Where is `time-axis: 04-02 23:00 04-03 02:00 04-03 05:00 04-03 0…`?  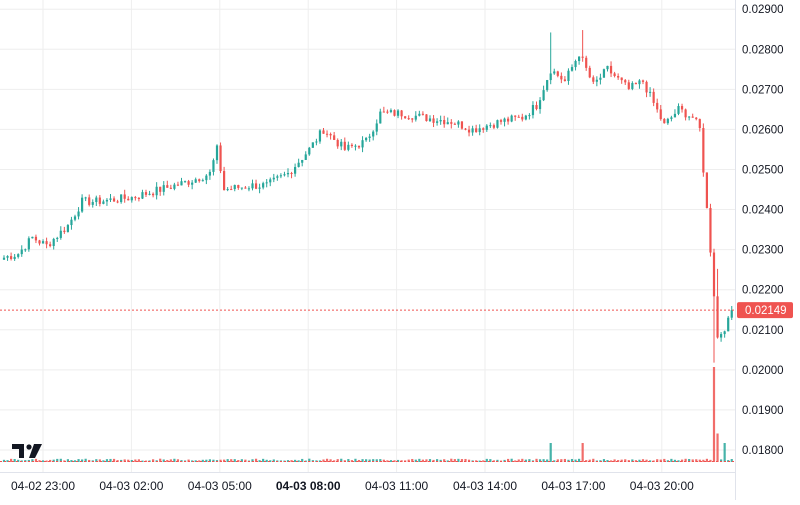 time-axis: 04-02 23:00 04-03 02:00 04-03 05:00 04-03 0… is located at coordinates (352, 486).